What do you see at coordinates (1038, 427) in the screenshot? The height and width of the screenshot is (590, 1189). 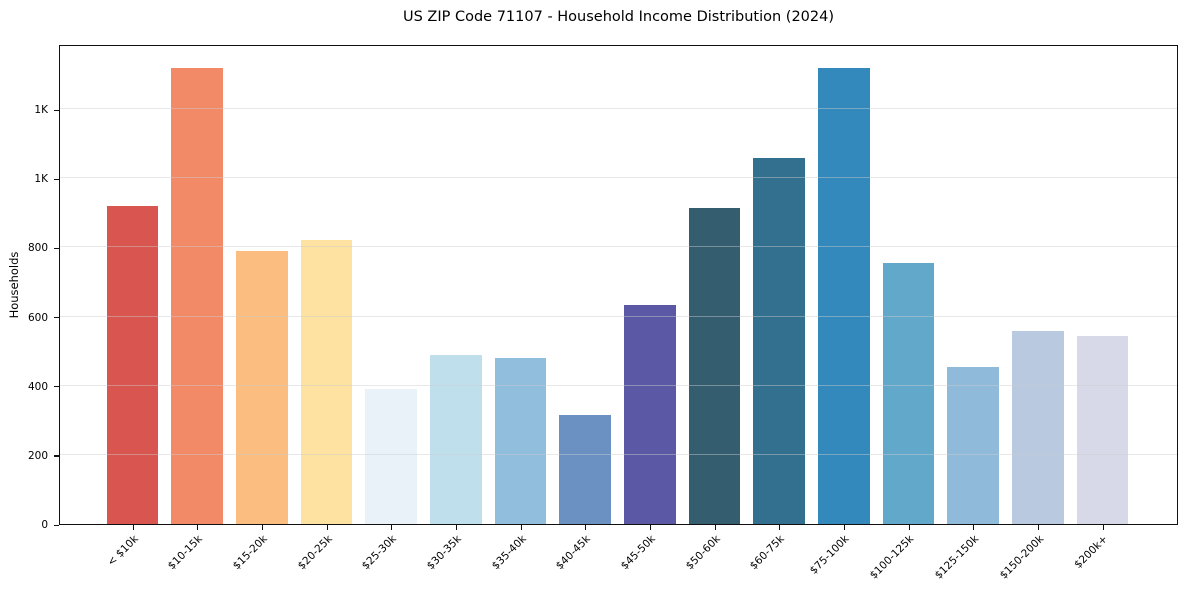 I see `bar-150-200k` at bounding box center [1038, 427].